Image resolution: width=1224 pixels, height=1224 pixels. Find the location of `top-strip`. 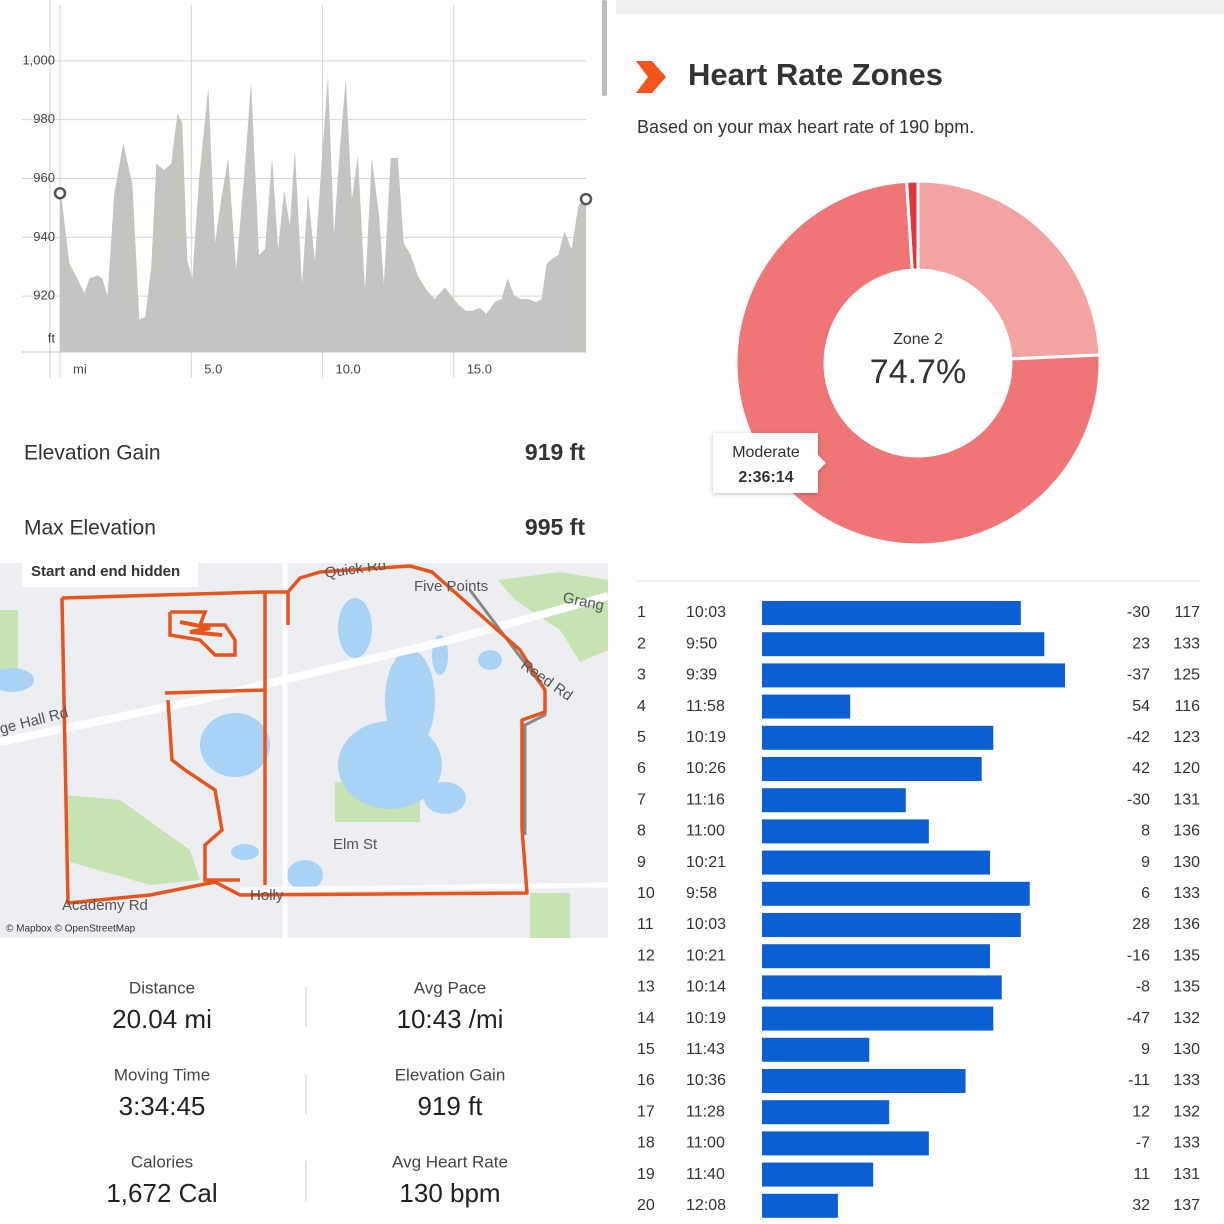

top-strip is located at coordinates (920, 7).